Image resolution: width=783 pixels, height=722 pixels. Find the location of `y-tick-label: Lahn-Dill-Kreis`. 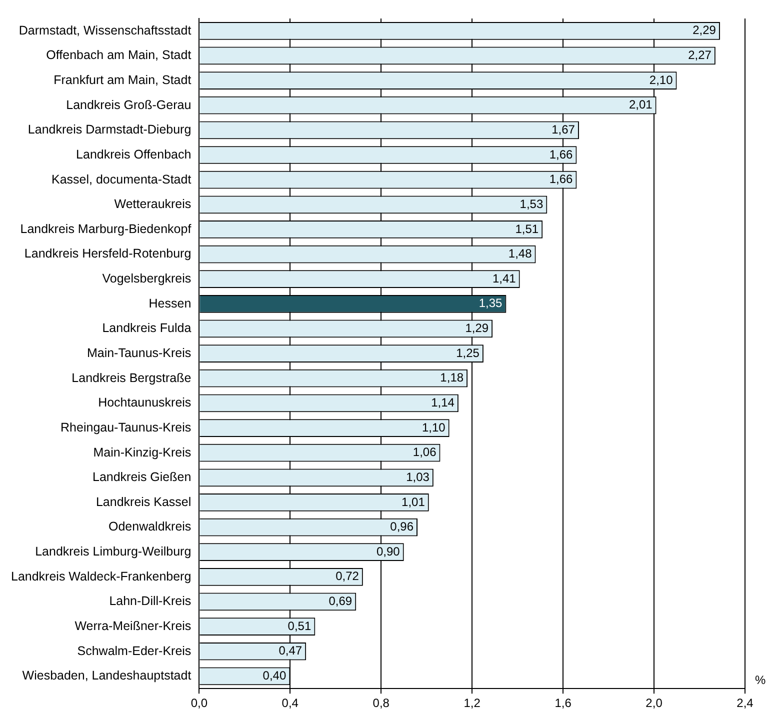

y-tick-label: Lahn-Dill-Kreis is located at coordinates (150, 601).